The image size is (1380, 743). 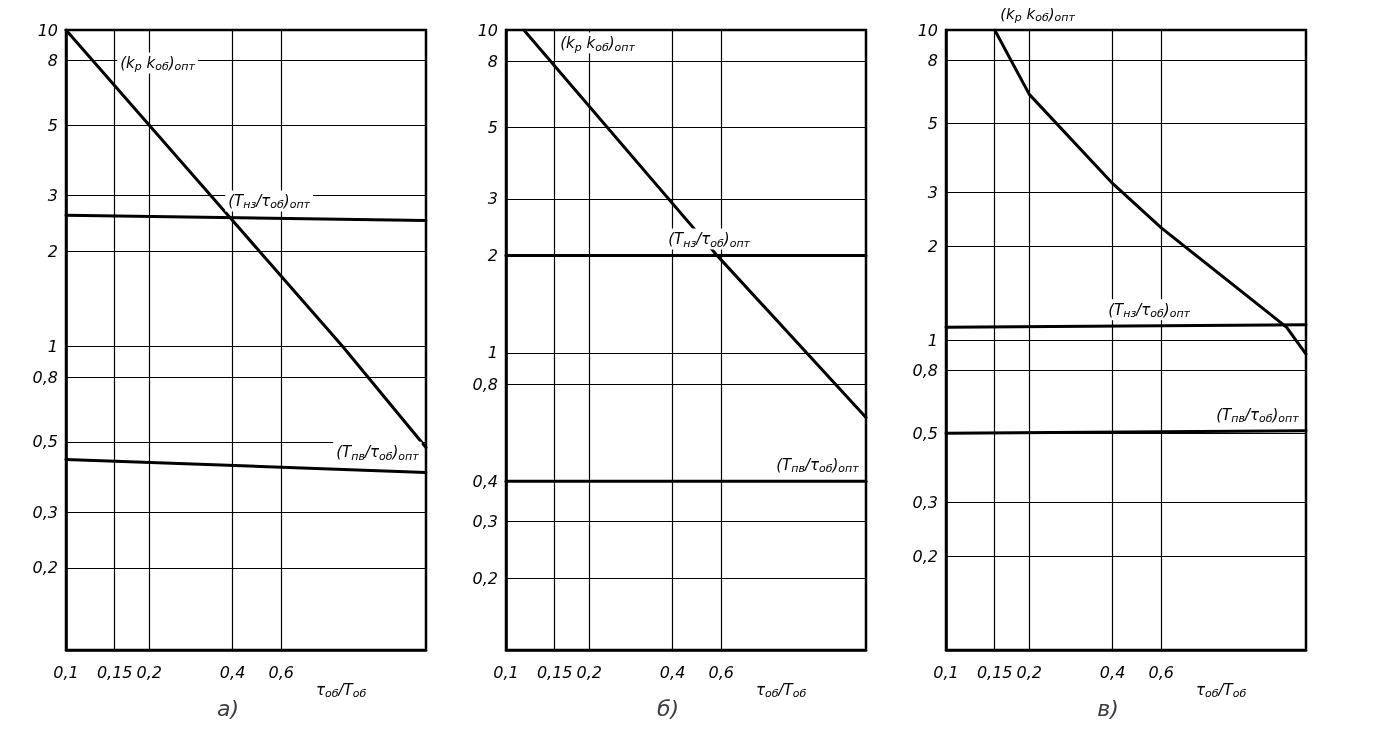 What do you see at coordinates (1108, 708) in the screenshot?
I see `text: в)` at bounding box center [1108, 708].